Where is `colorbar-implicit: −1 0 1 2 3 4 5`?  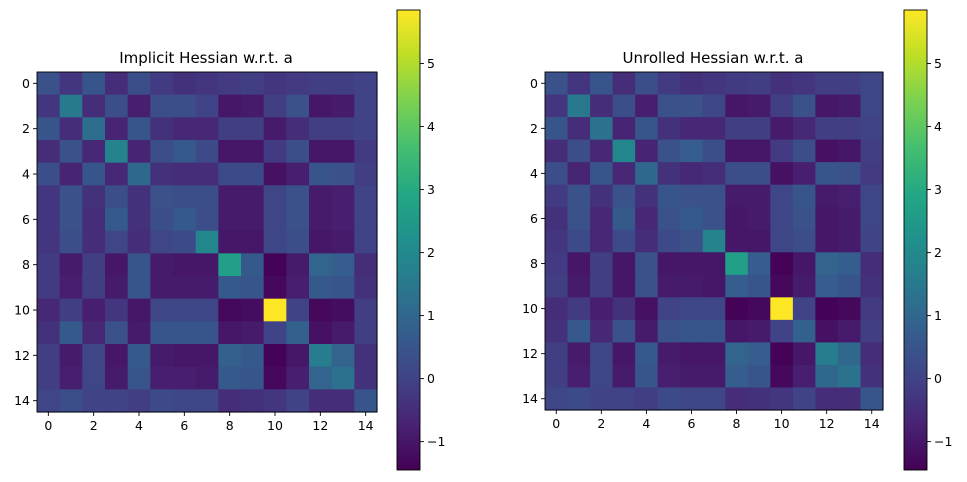 colorbar-implicit: −1 0 1 2 3 4 5 is located at coordinates (420, 240).